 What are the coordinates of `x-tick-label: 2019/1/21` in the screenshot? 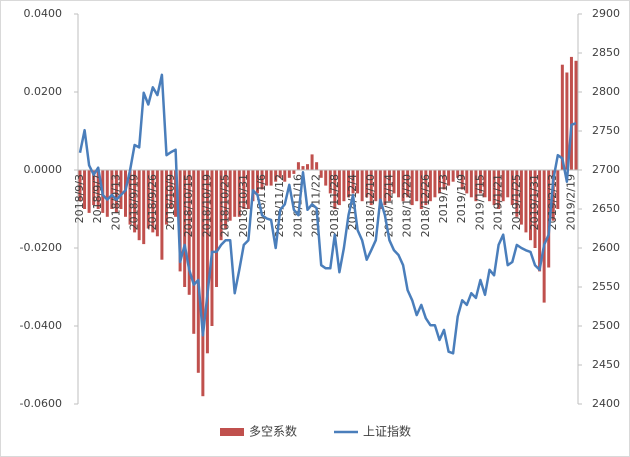 It's located at (498, 202).